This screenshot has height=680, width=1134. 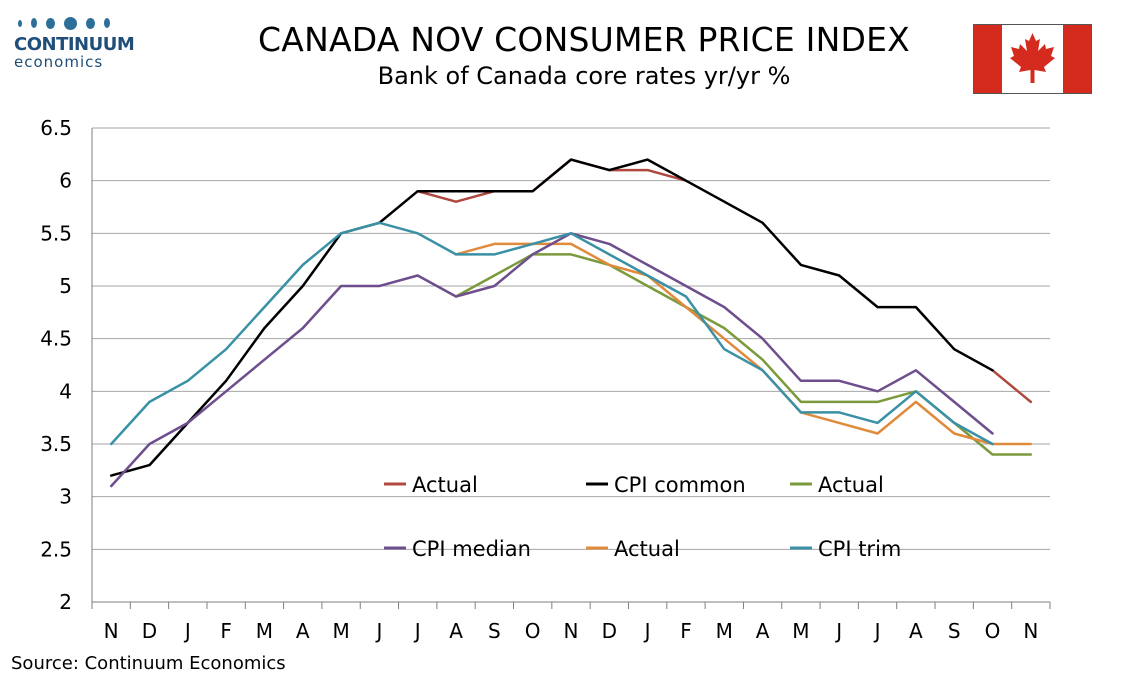 I want to click on y-tick-label: 2, so click(x=65, y=602).